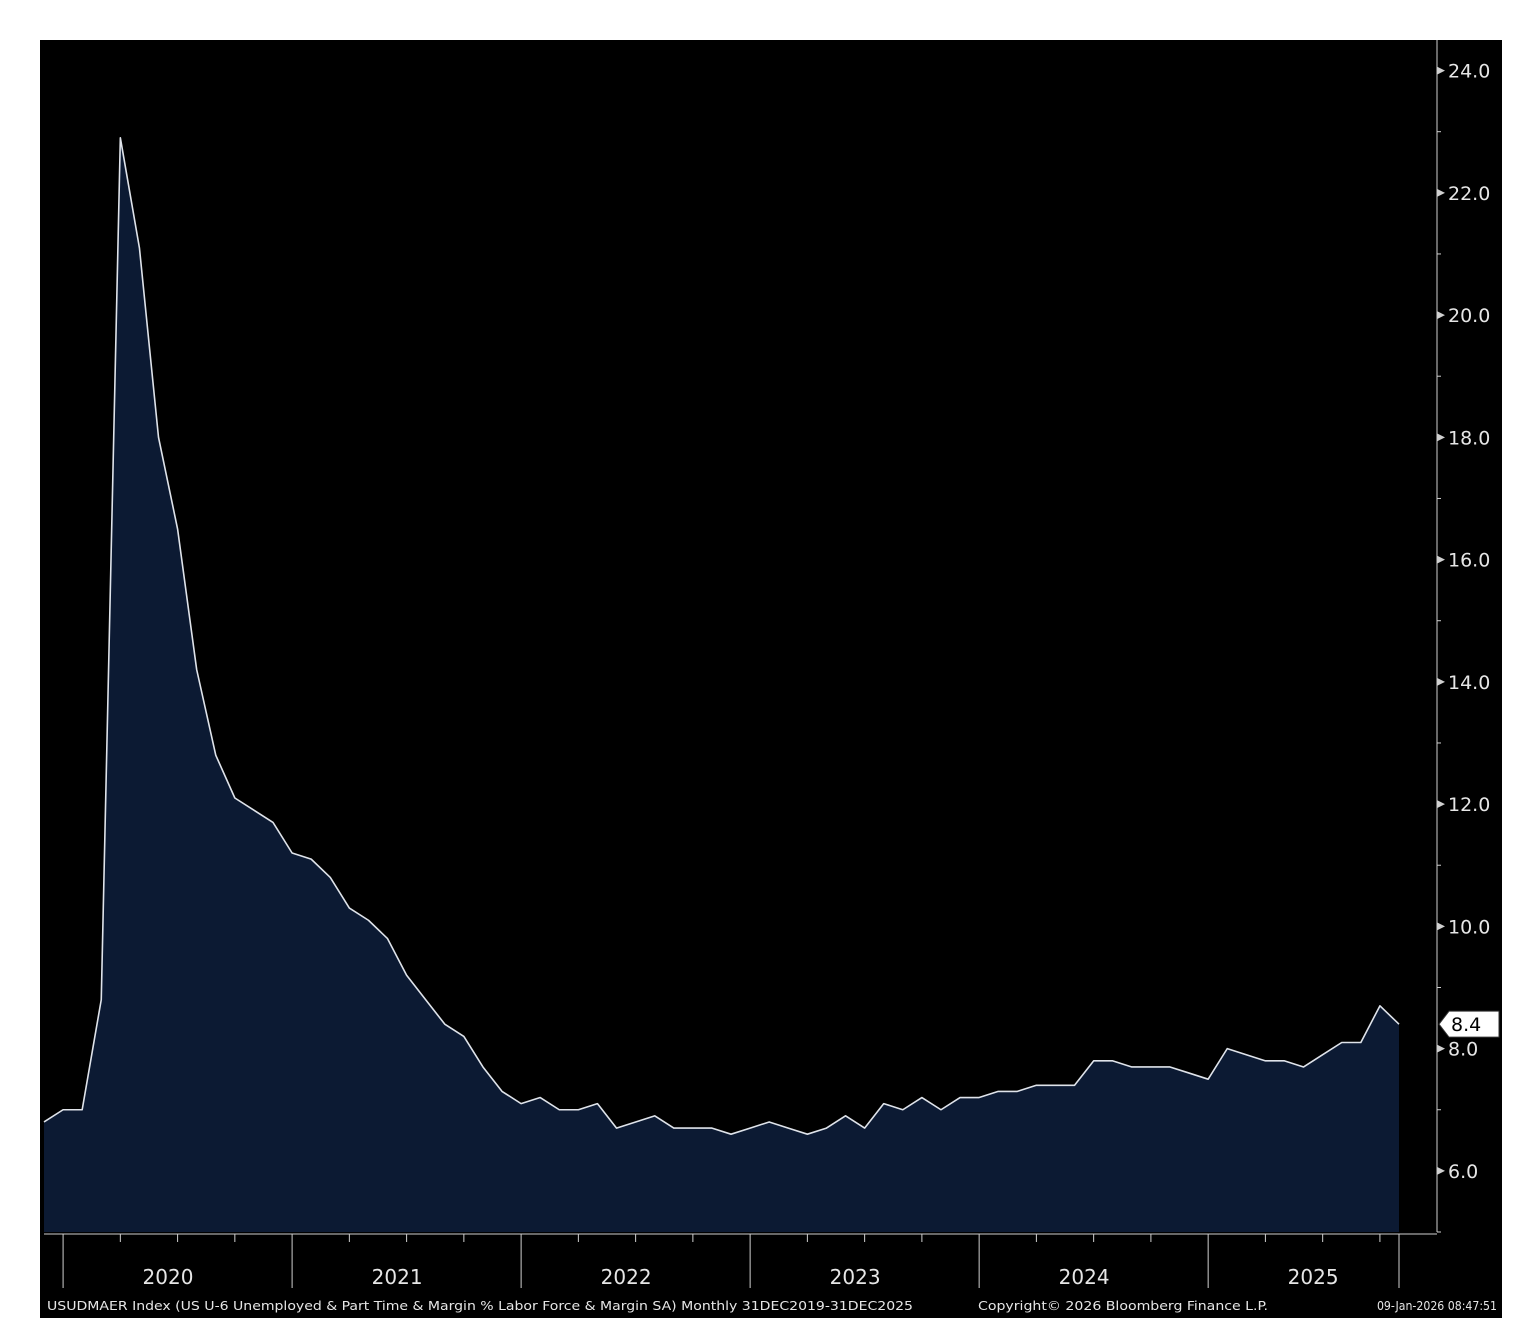  What do you see at coordinates (1469, 927) in the screenshot?
I see `y-tick-label: 10.0` at bounding box center [1469, 927].